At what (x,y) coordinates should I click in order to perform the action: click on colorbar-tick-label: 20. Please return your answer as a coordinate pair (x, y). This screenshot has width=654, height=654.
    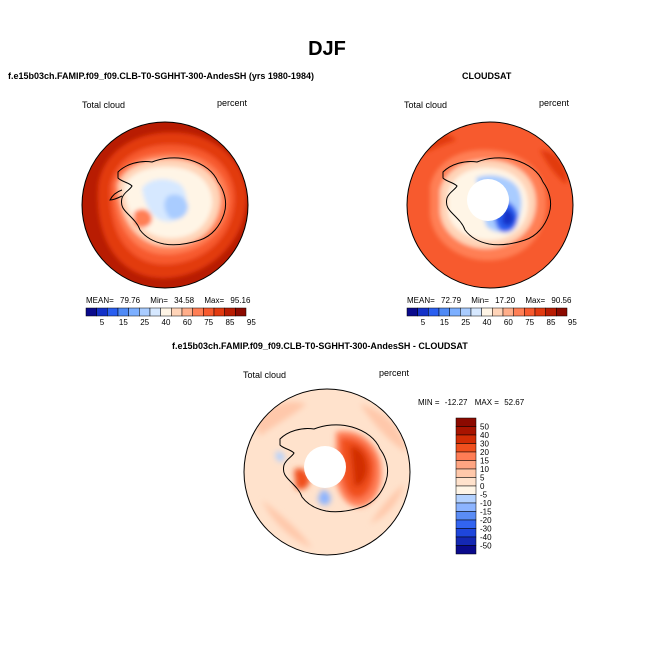
    Looking at the image, I should click on (484, 452).